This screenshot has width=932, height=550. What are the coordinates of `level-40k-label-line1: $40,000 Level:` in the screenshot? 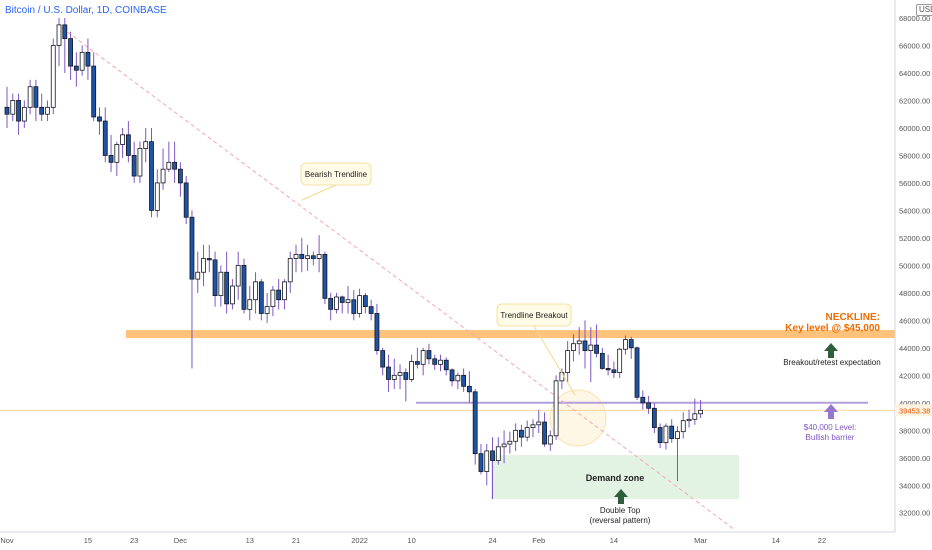 It's located at (830, 427).